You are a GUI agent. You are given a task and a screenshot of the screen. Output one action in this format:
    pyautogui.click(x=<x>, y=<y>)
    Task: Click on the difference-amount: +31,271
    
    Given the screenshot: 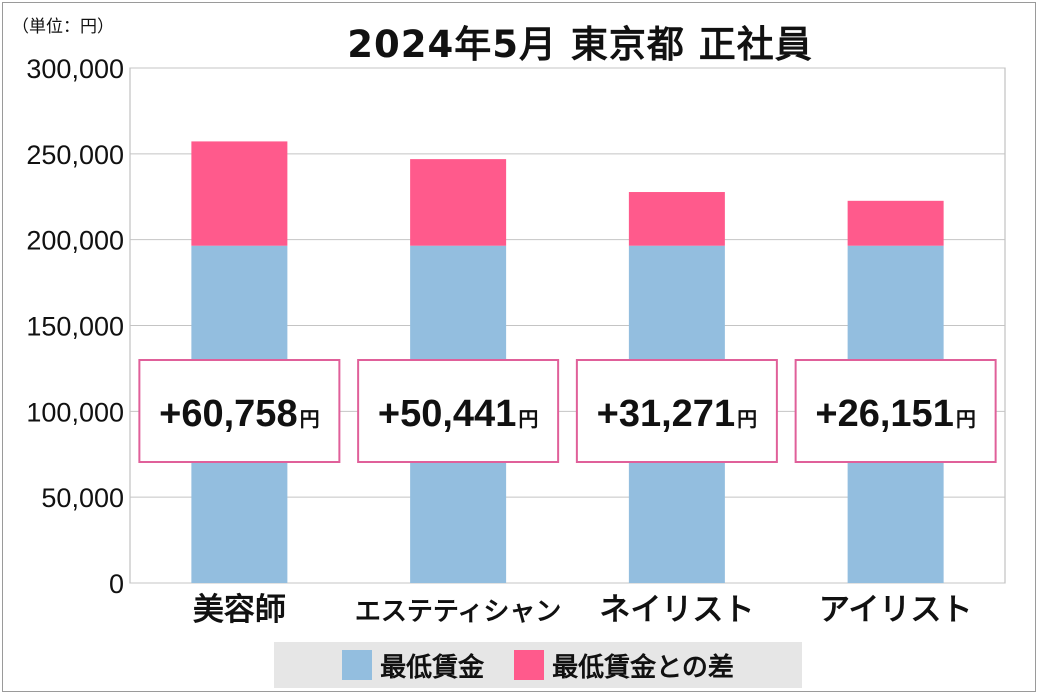 What is the action you would take?
    pyautogui.click(x=666, y=414)
    